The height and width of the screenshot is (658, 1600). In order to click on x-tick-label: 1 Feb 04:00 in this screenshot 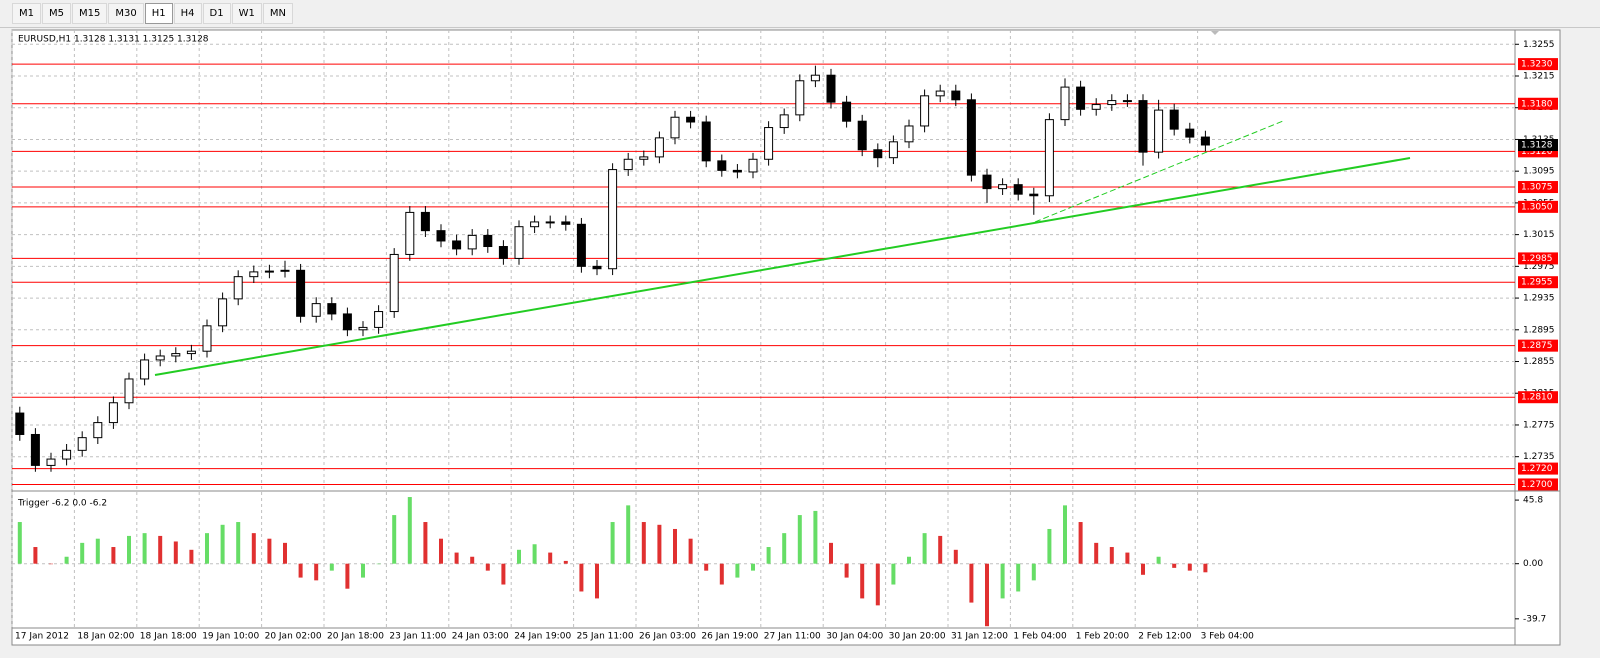, I will do `click(1040, 637)`.